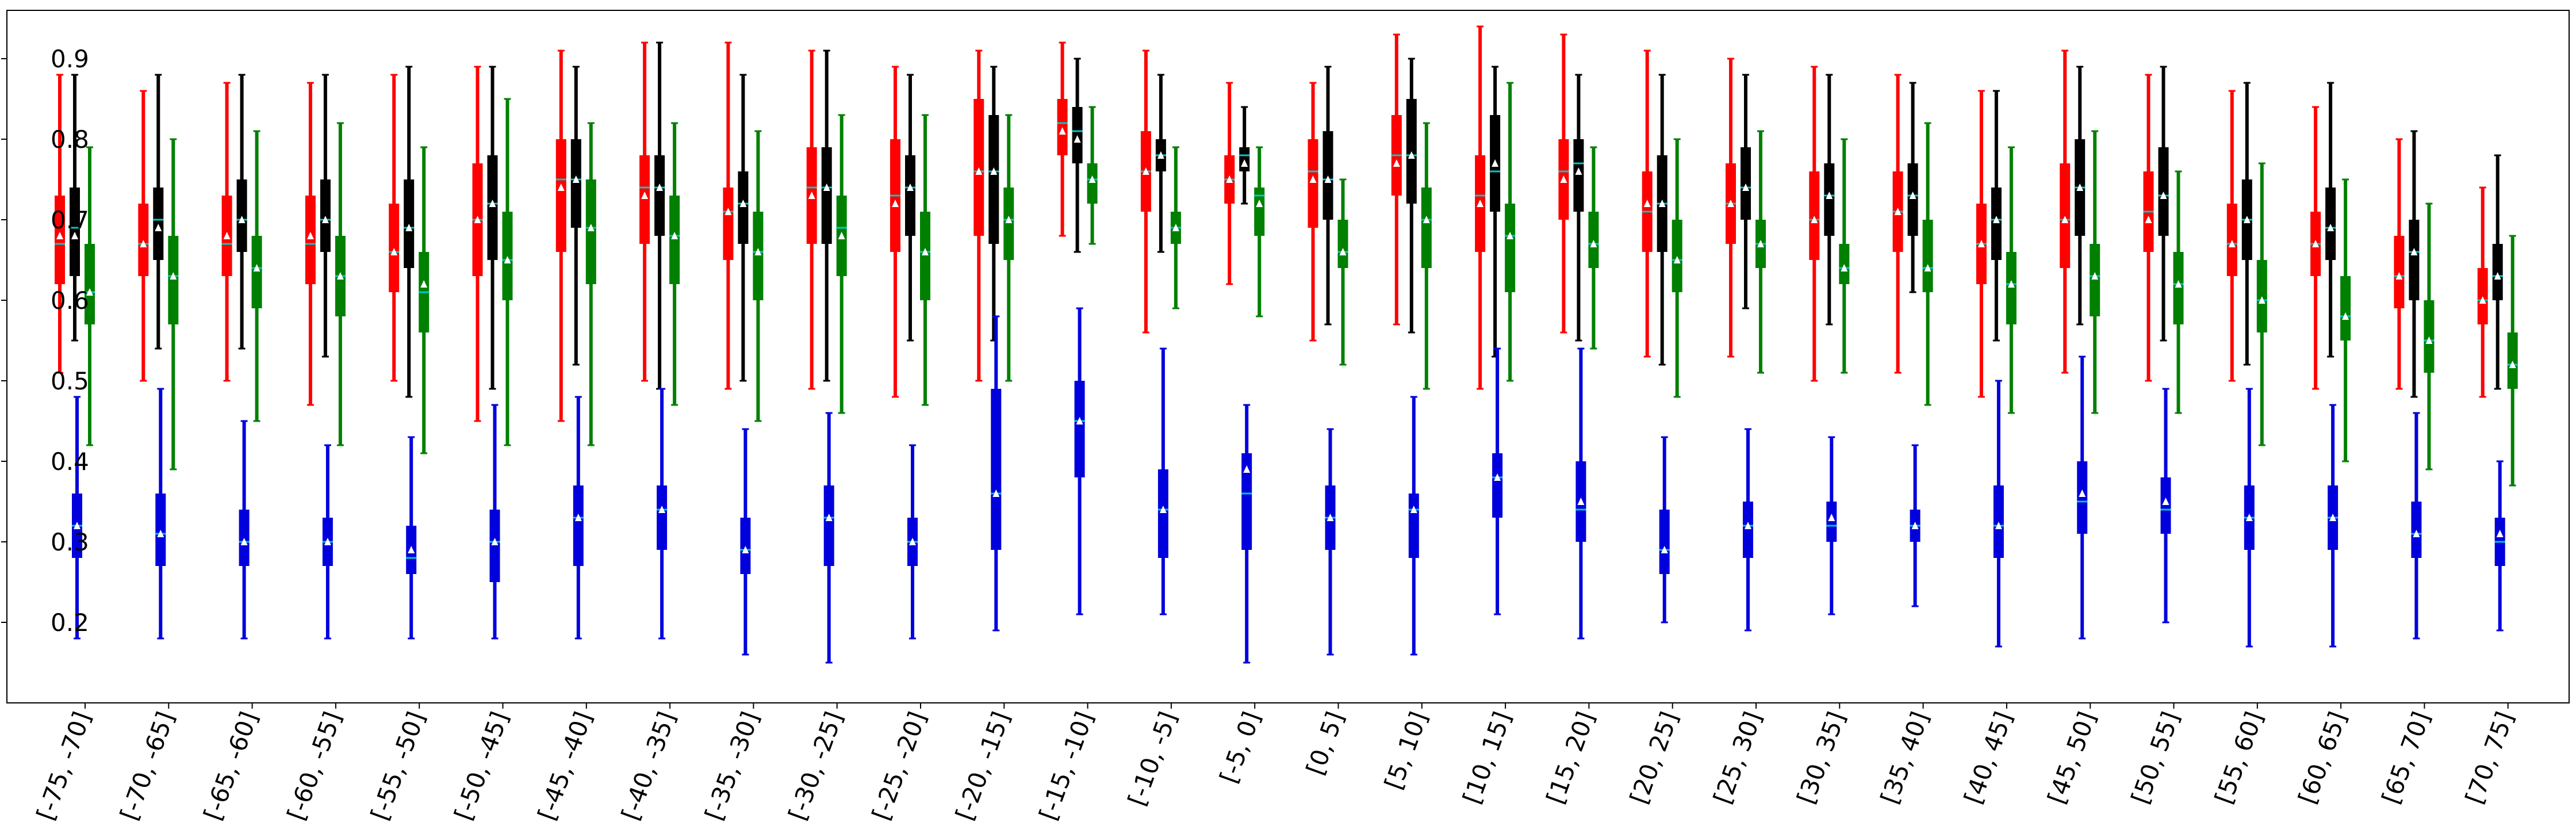  Describe the element at coordinates (70, 139) in the screenshot. I see `y-tick-label: 0.8` at that location.